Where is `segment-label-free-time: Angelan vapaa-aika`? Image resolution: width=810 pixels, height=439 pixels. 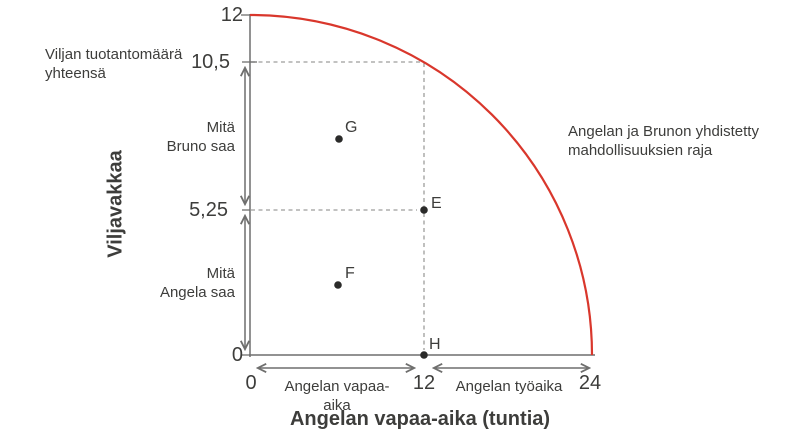
segment-label-free-time: Angelan vapaa-aika is located at coordinates (337, 396).